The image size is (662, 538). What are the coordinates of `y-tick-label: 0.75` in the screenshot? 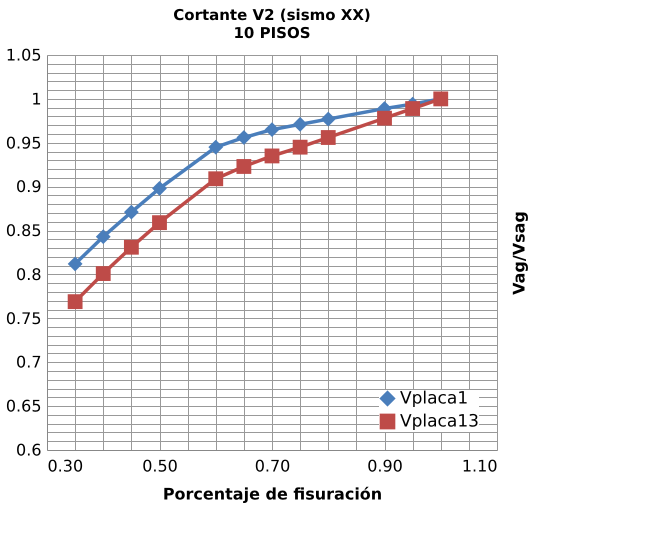 It's located at (24, 318).